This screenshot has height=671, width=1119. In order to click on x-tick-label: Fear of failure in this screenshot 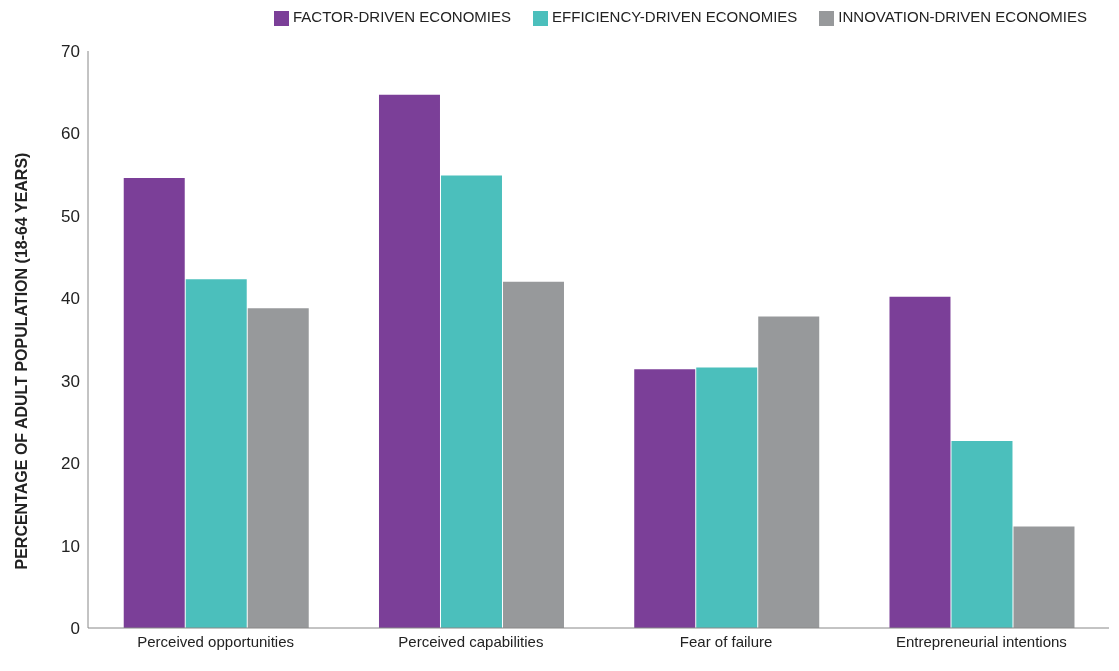, I will do `click(726, 641)`.